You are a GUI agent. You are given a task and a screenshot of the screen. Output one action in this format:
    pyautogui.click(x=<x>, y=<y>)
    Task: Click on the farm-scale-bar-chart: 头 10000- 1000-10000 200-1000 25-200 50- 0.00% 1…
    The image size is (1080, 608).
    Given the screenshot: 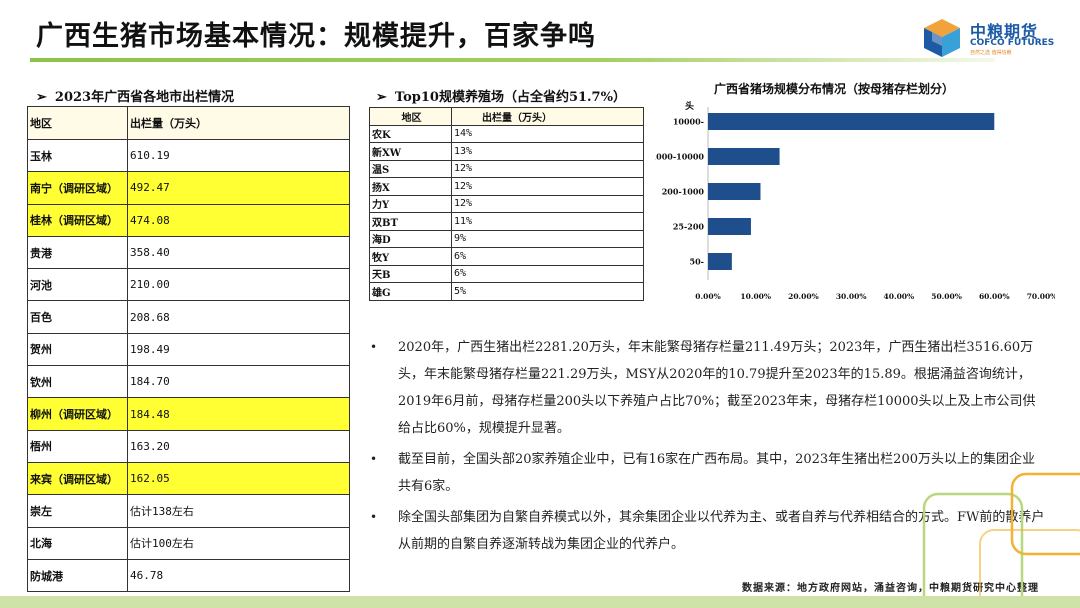 What is the action you would take?
    pyautogui.click(x=855, y=200)
    